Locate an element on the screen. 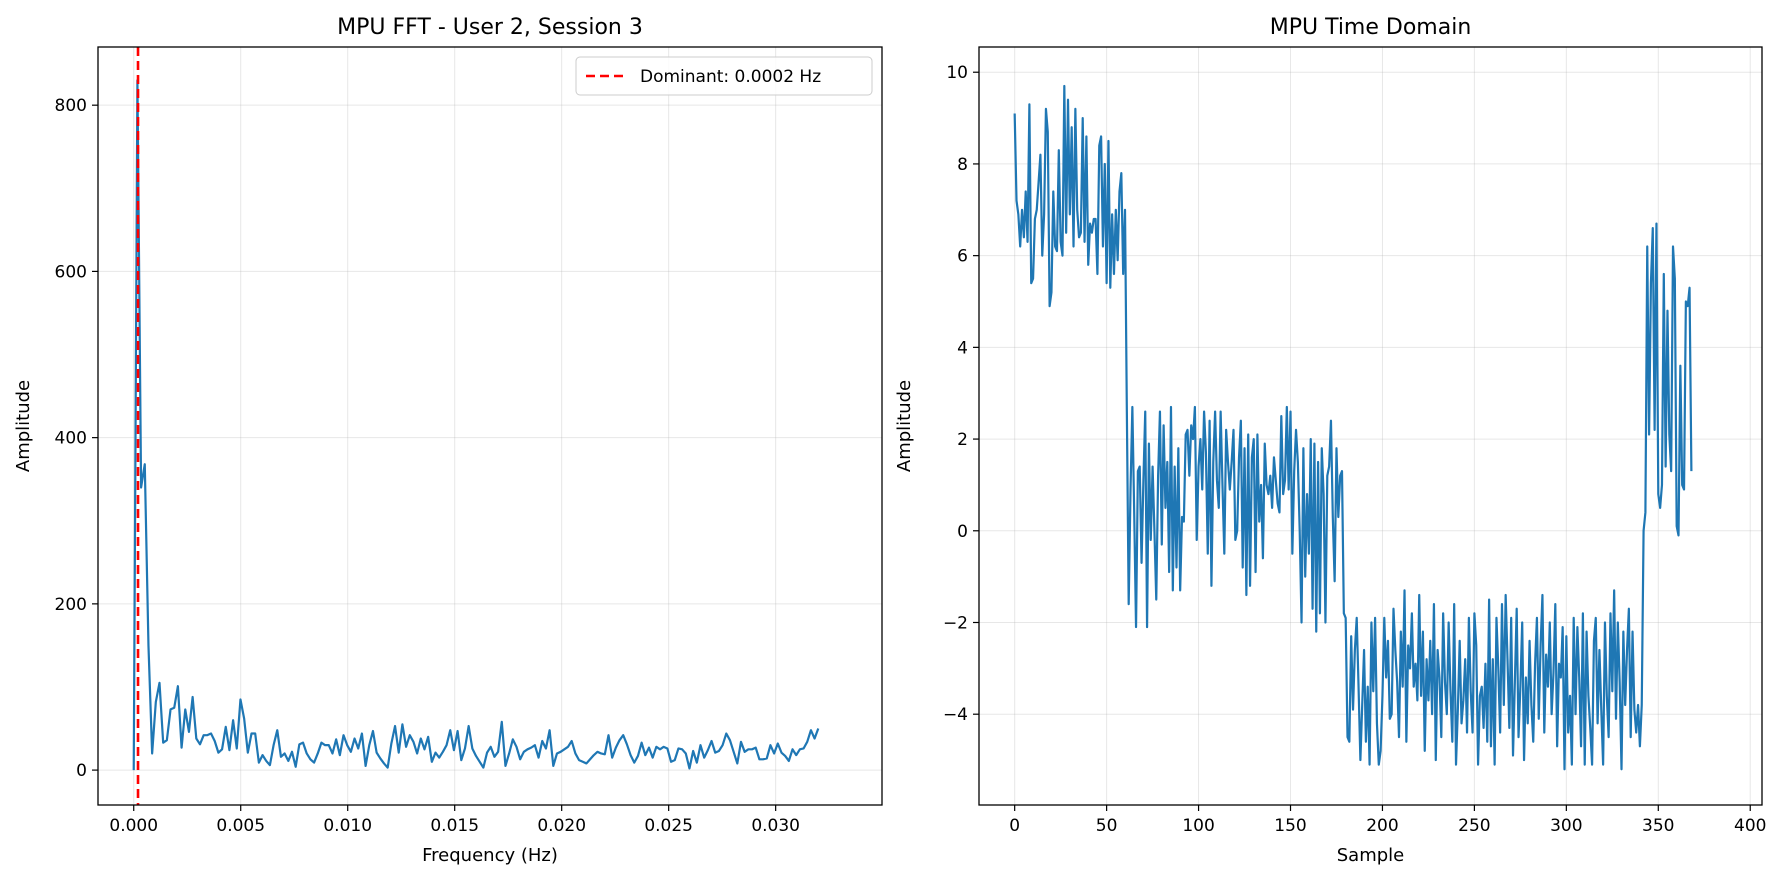  fft-y-ticks: 0 200 400 600 800 is located at coordinates (76, 438).